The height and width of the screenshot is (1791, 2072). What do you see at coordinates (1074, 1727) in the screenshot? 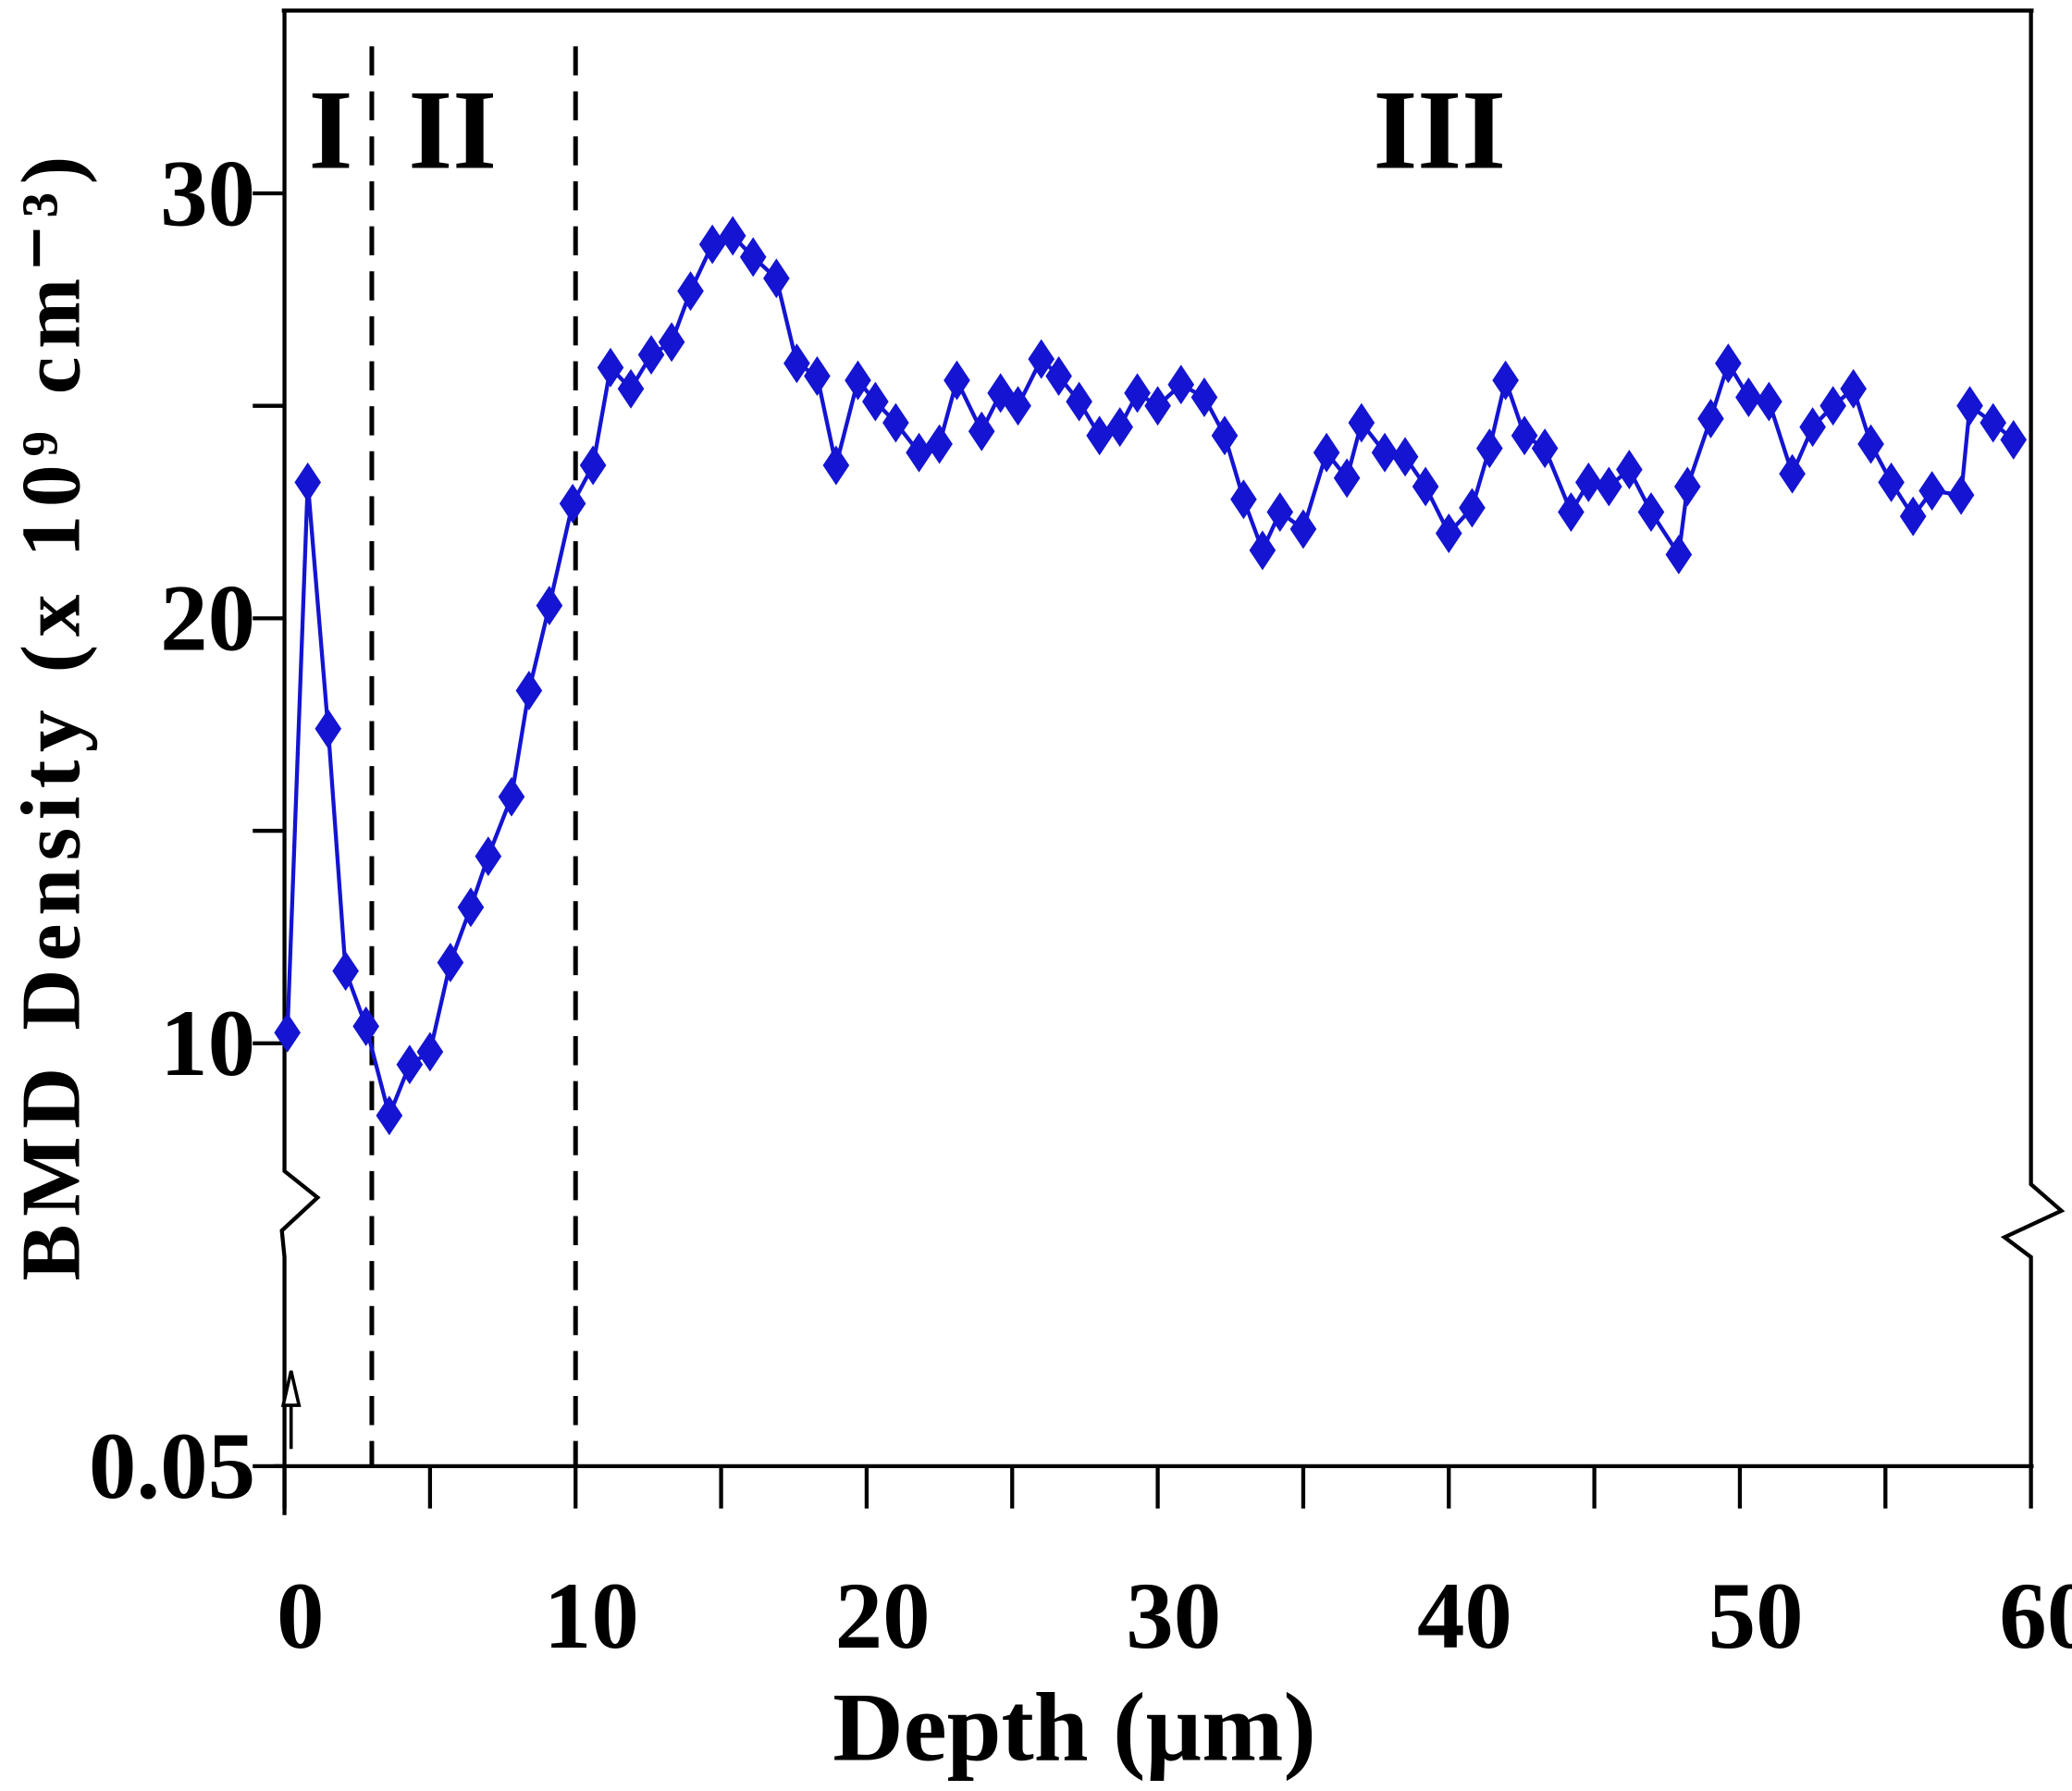
I see `x-axis-label: Depth (µm)` at bounding box center [1074, 1727].